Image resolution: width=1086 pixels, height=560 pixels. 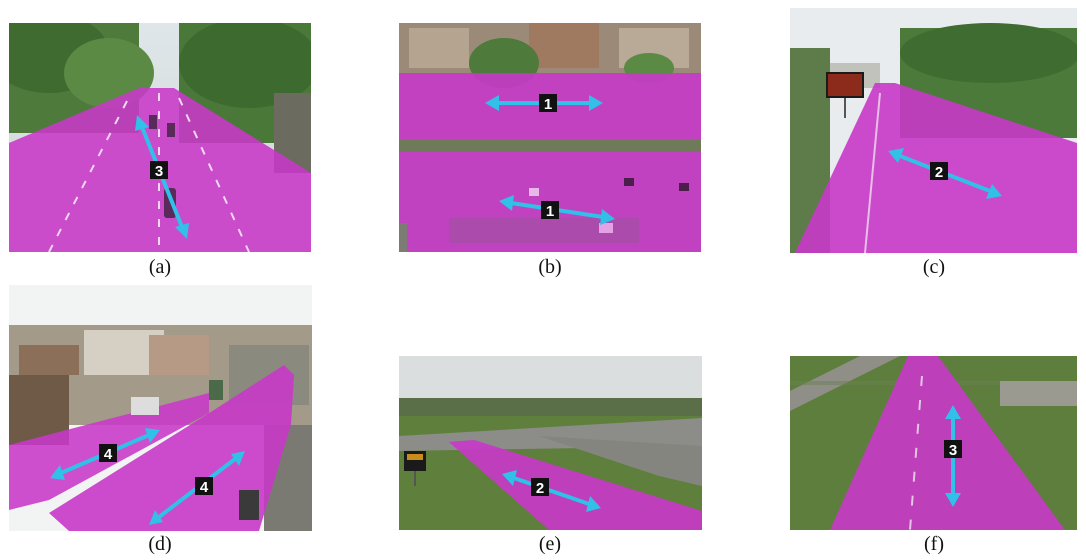 What do you see at coordinates (933, 443) in the screenshot?
I see `photo-panel-f: 3` at bounding box center [933, 443].